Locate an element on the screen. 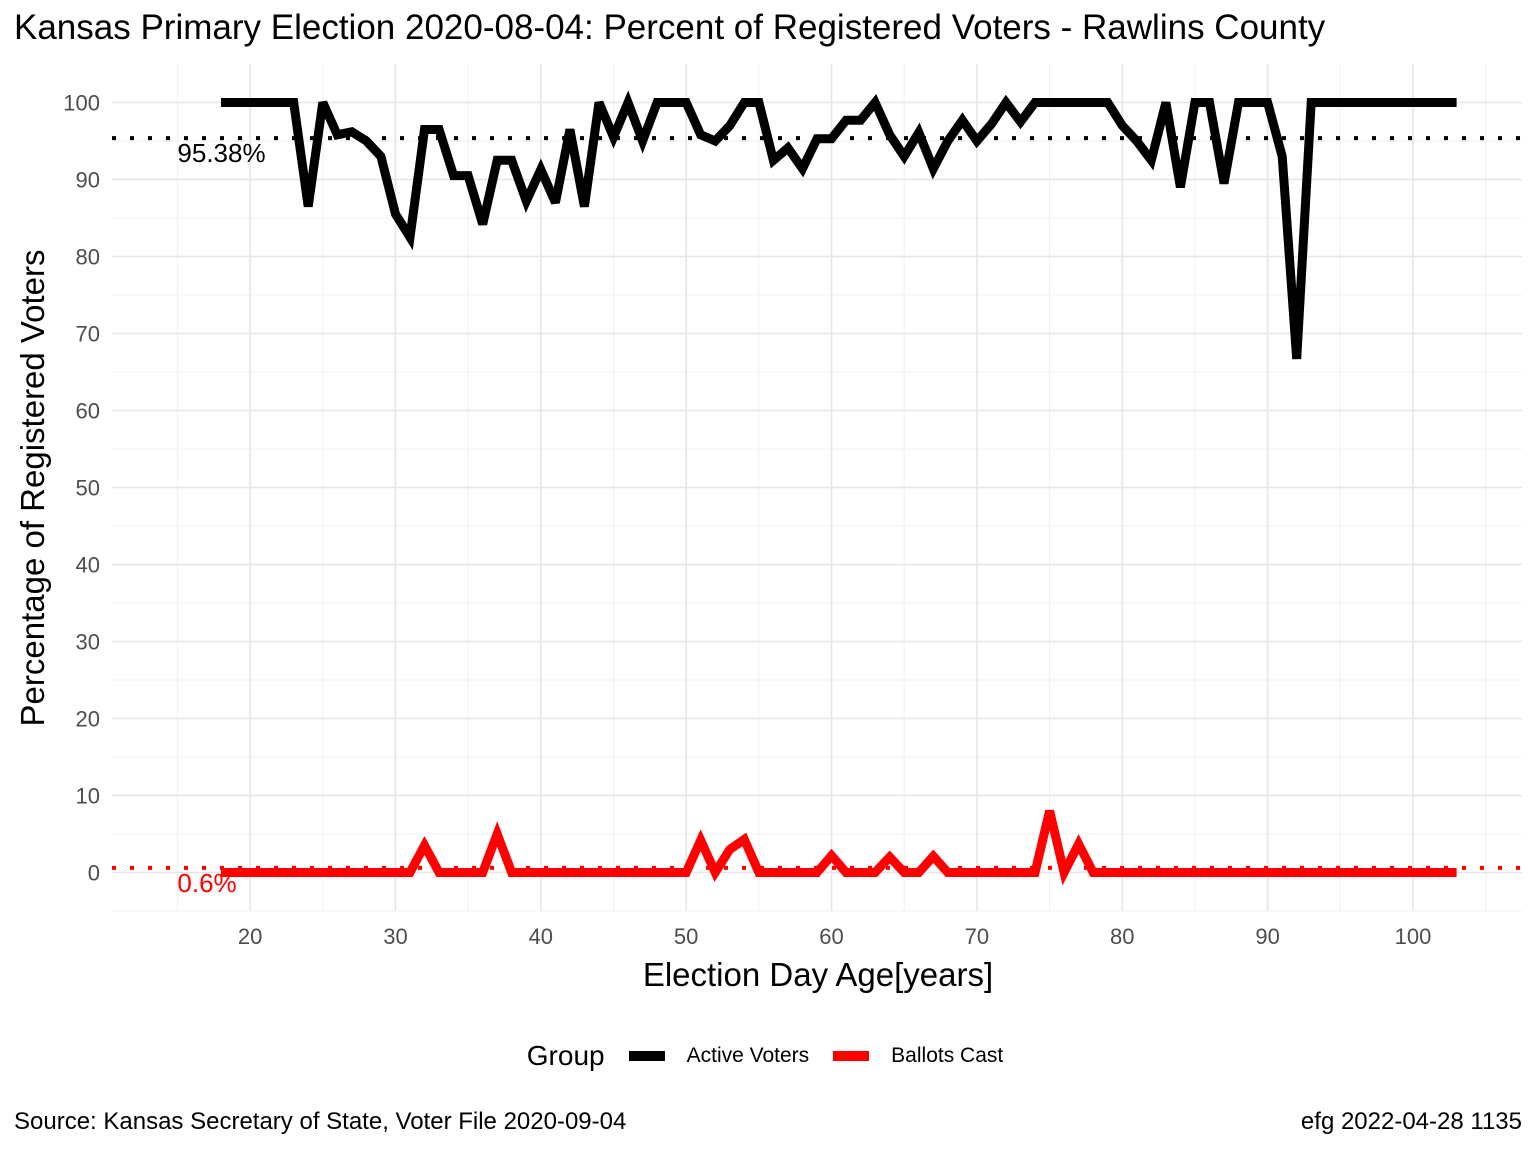  legend-label-active-voters: Active Voters is located at coordinates (748, 1055).